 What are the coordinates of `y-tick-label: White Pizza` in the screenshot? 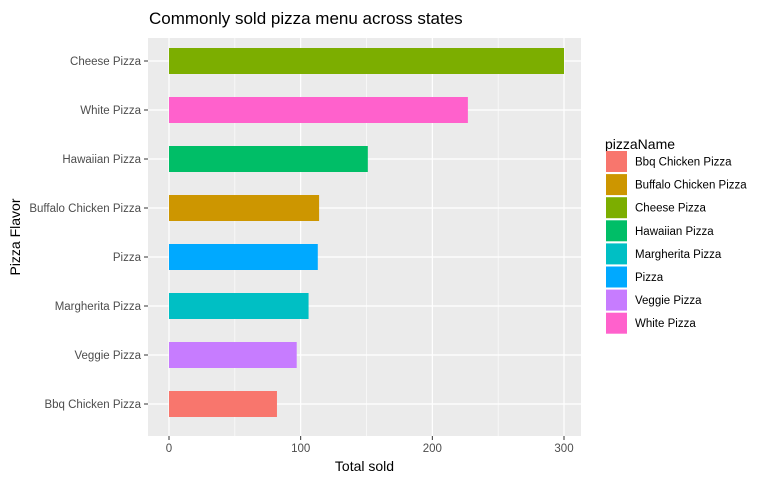 It's located at (110, 111).